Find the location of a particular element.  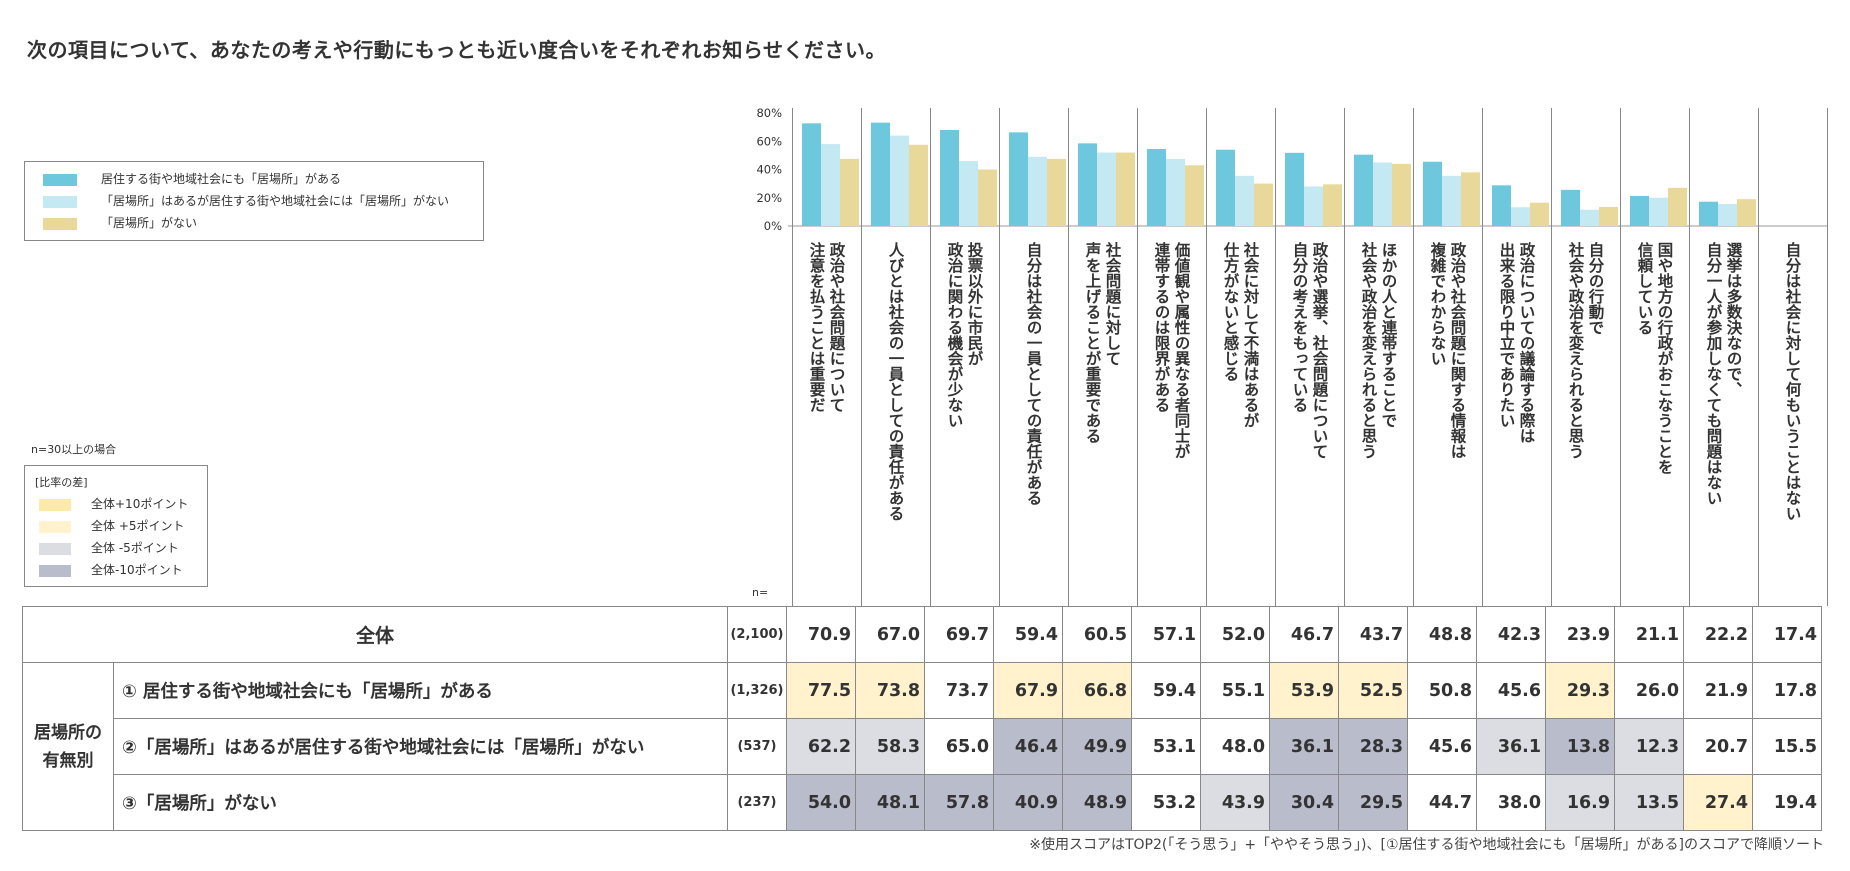

value-cell: 46.4 is located at coordinates (1028, 746).